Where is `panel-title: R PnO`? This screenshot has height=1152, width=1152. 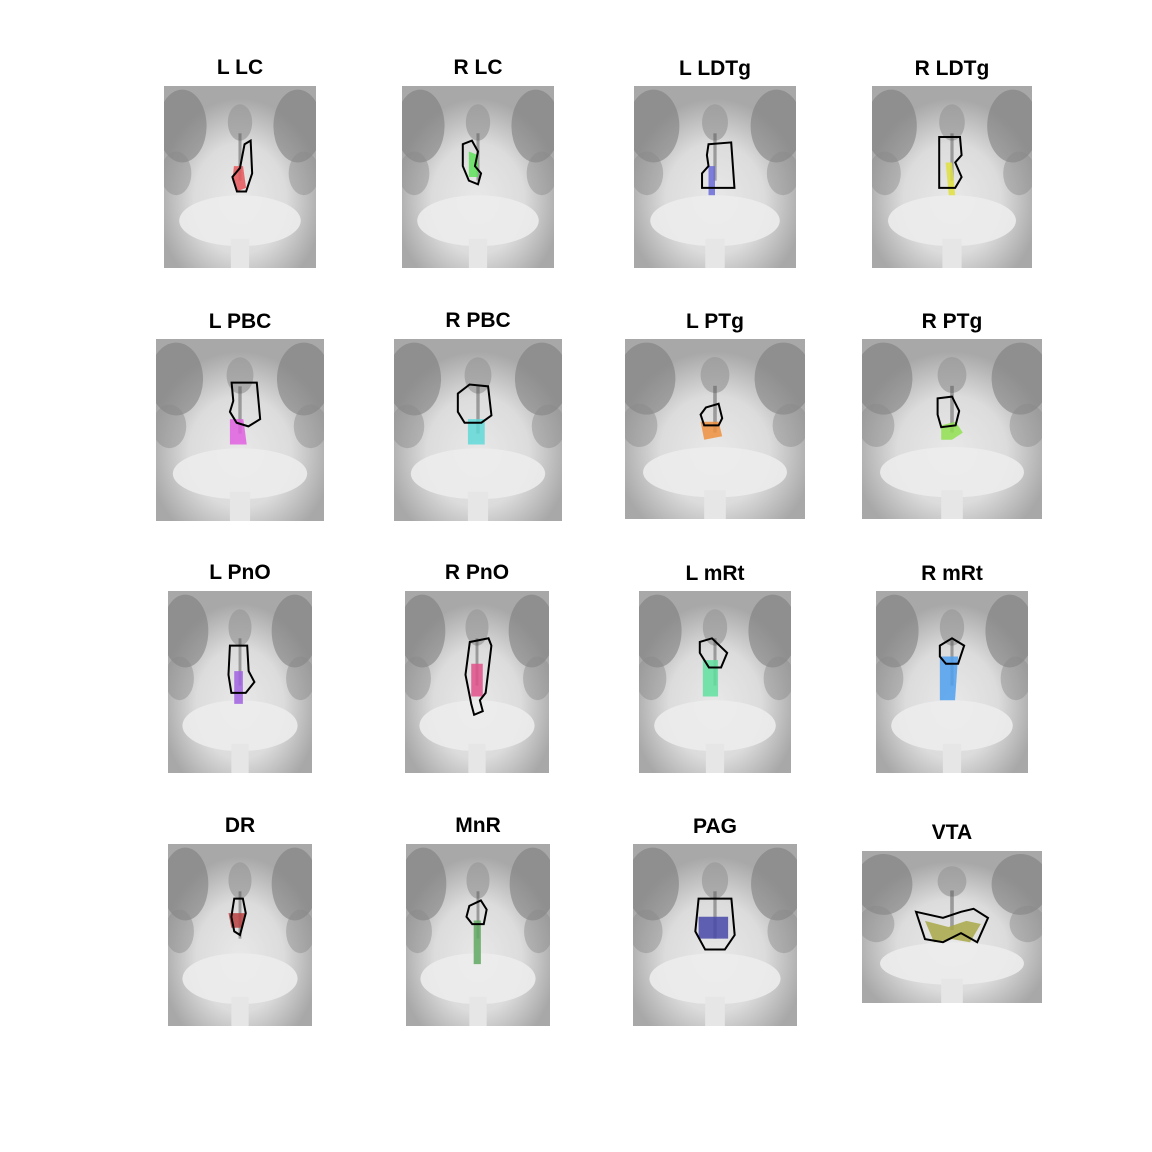 panel-title: R PnO is located at coordinates (477, 572).